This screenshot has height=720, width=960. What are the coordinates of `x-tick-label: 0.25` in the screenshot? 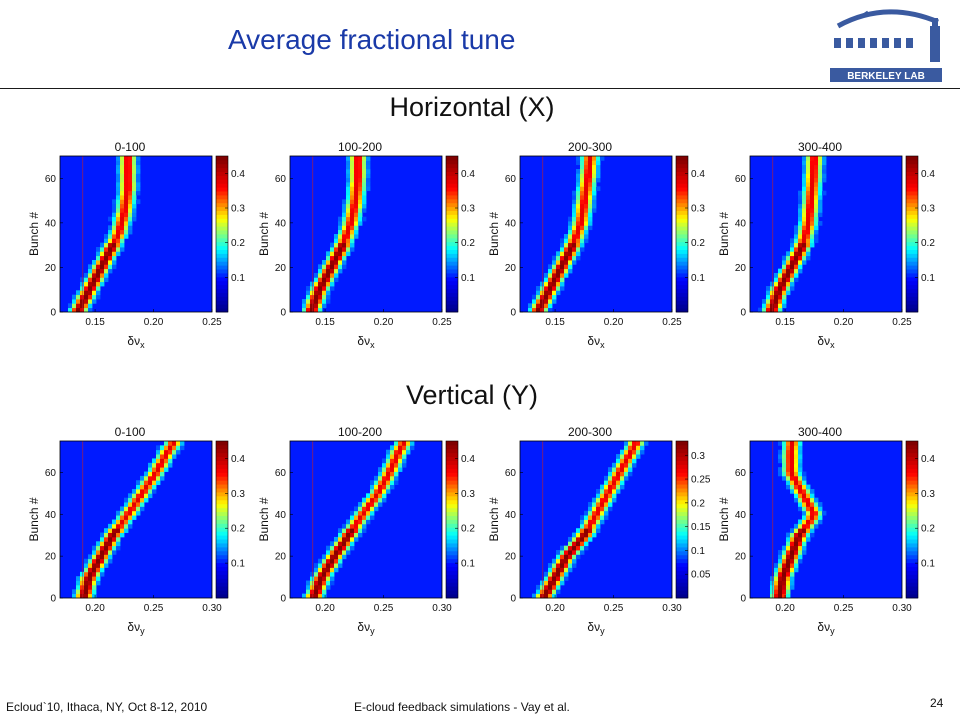 It's located at (154, 608).